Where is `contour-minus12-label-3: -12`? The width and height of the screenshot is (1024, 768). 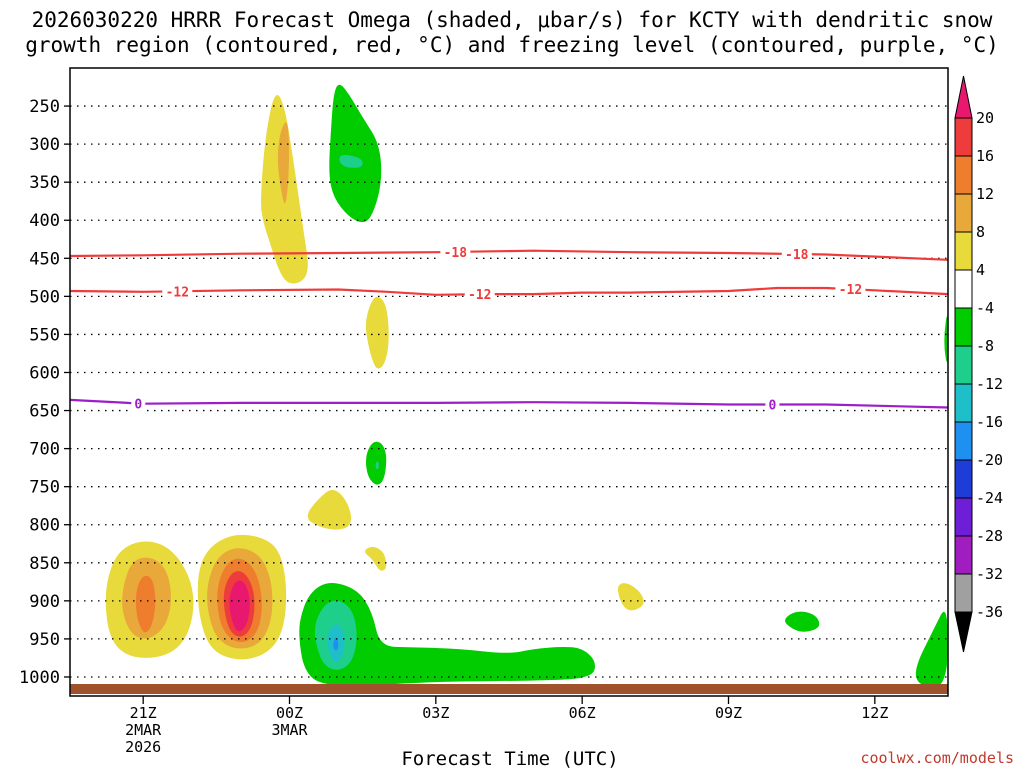
contour-minus12-label-3: -12 is located at coordinates (850, 290).